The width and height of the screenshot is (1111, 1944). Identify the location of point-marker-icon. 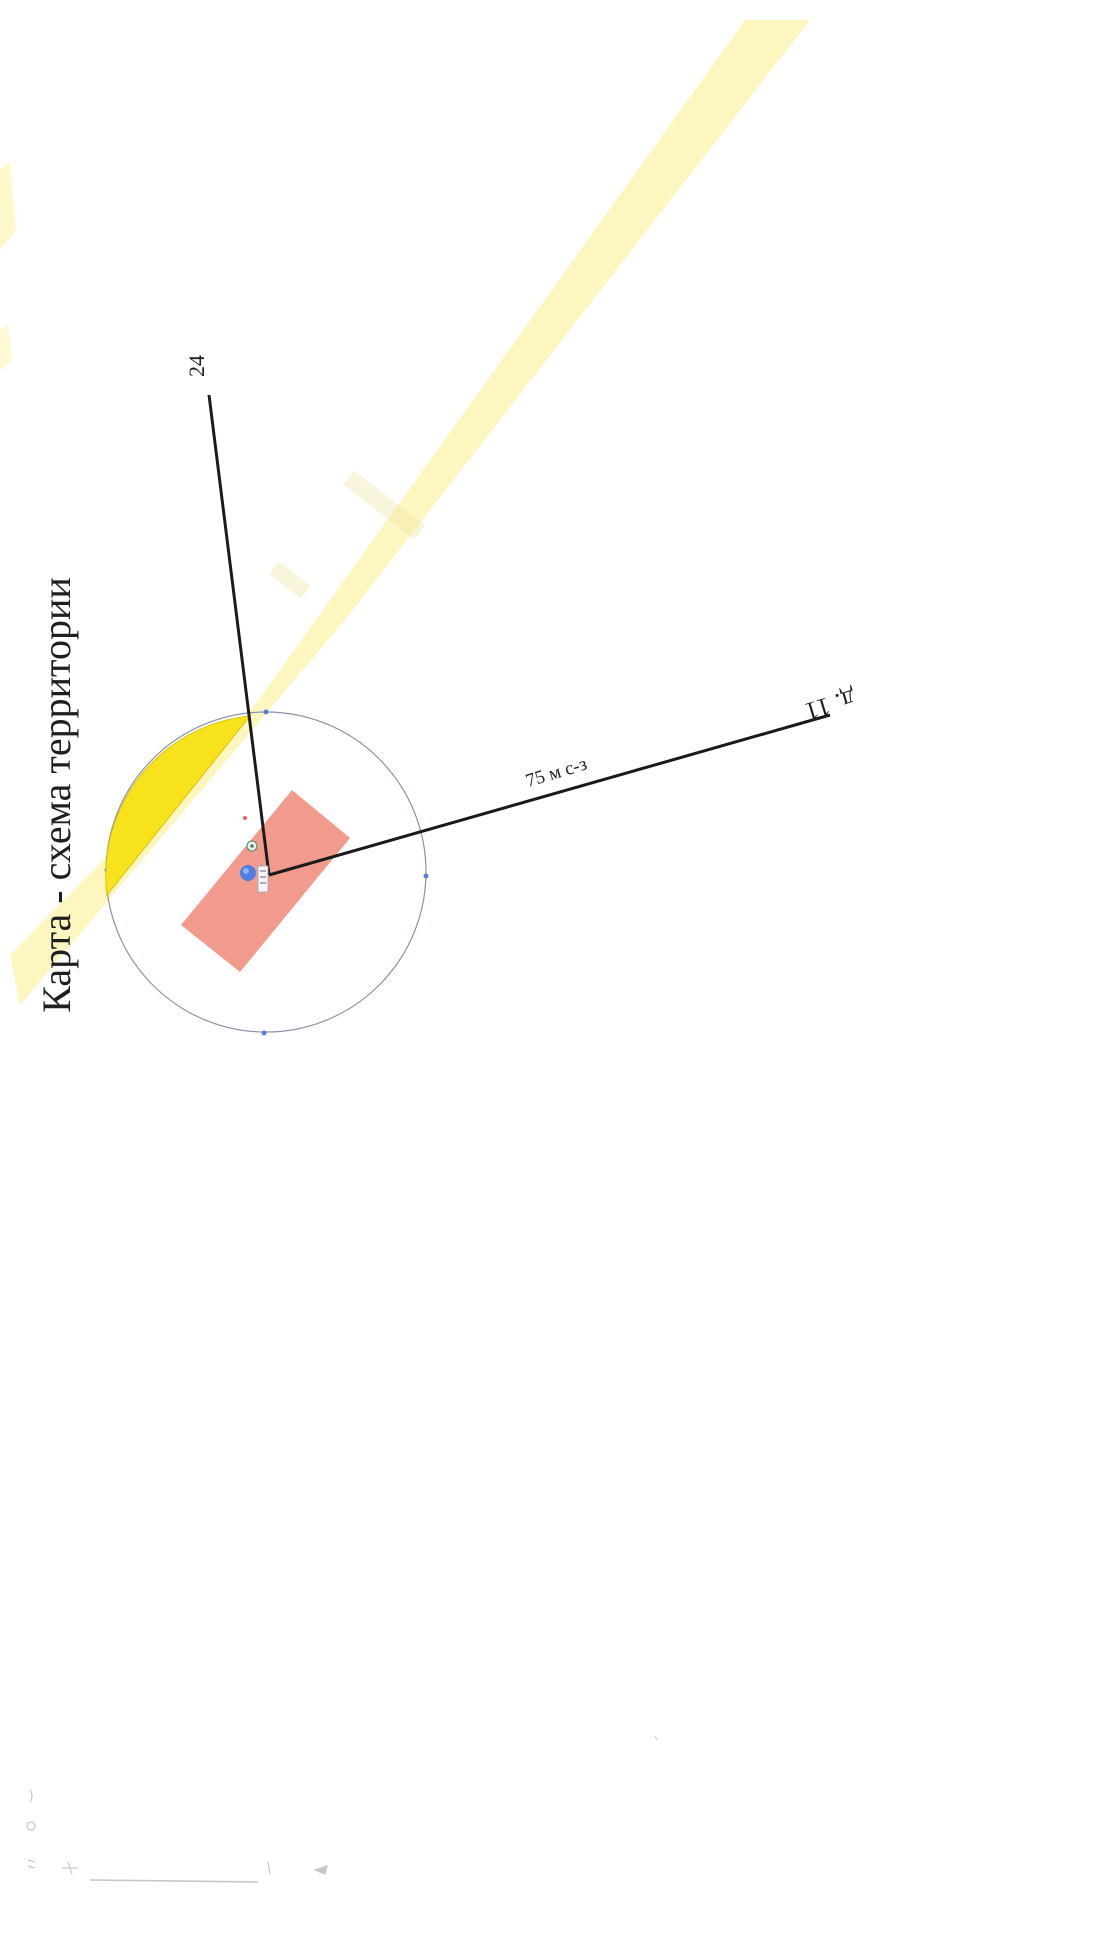
(252, 846).